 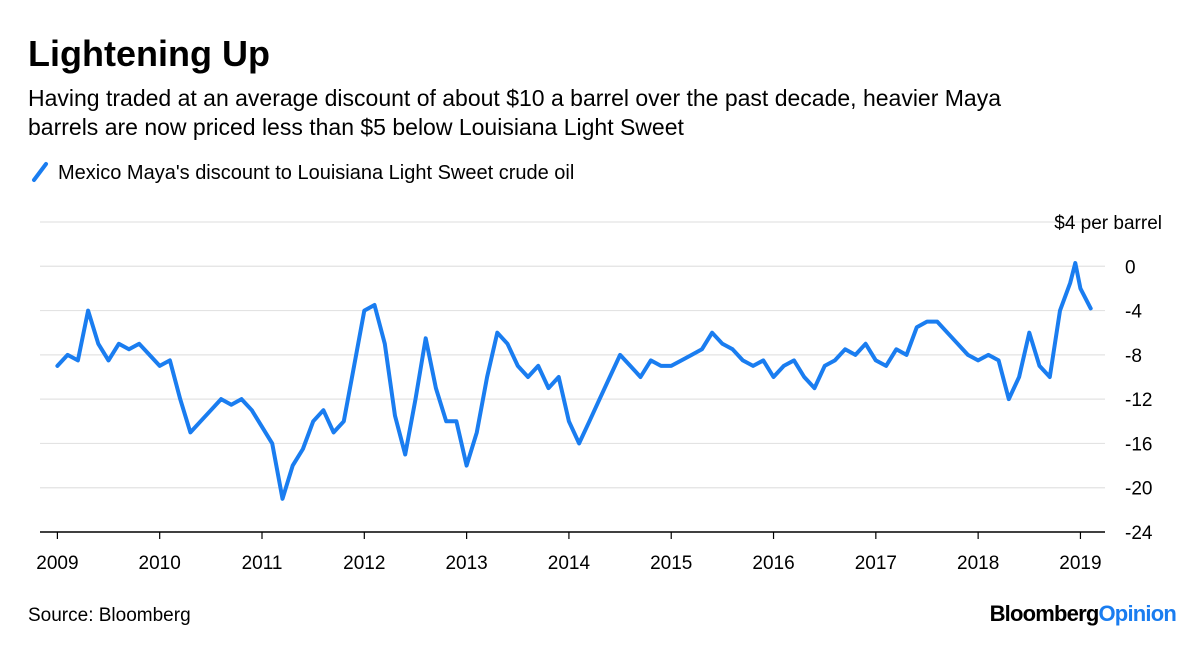 I want to click on x-tick-label: 2011, so click(x=262, y=563).